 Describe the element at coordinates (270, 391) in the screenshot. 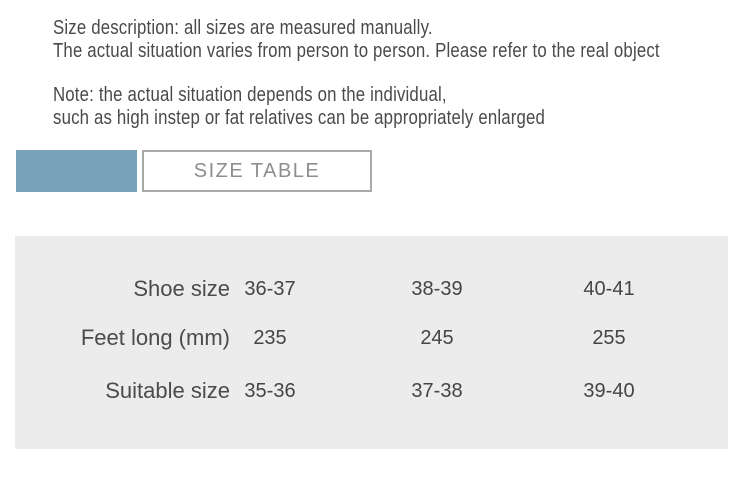

I see `row-value: 35-36` at that location.